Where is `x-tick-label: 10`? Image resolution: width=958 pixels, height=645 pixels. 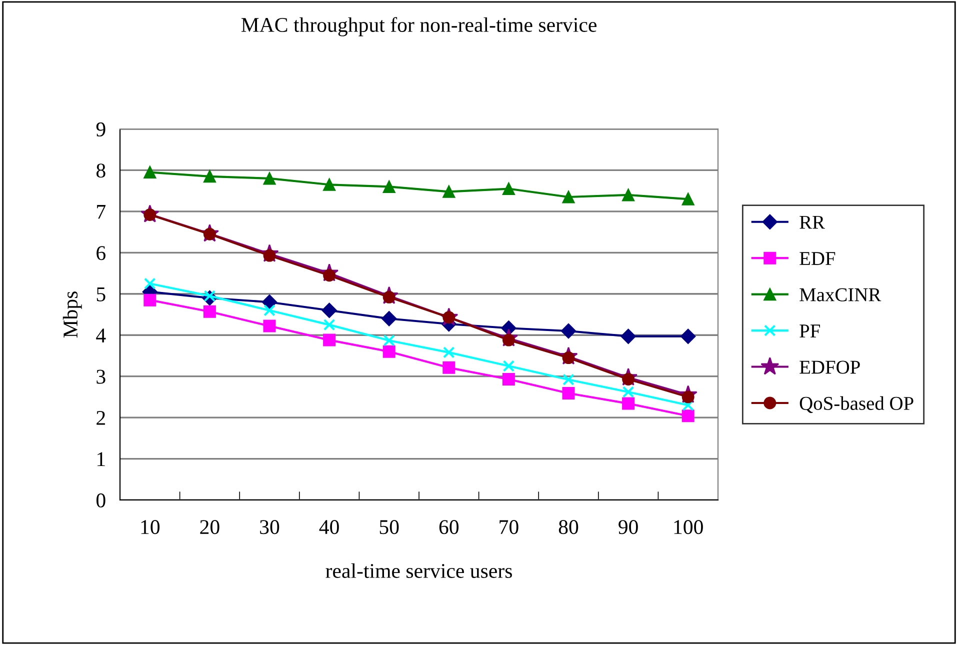
x-tick-label: 10 is located at coordinates (150, 527).